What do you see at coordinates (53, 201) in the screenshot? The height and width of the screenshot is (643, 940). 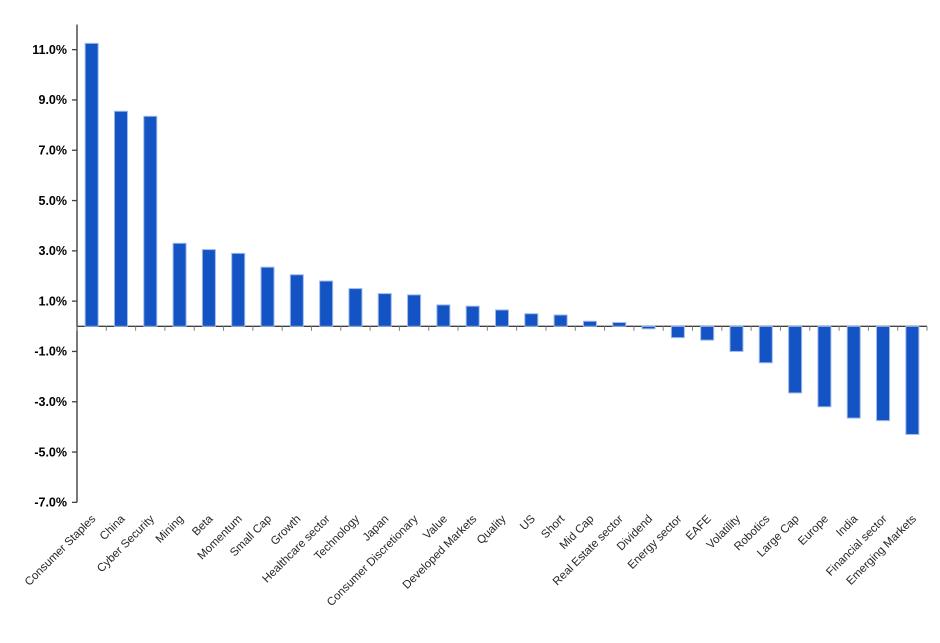 I see `y-axis-tick-label: 5.0%` at bounding box center [53, 201].